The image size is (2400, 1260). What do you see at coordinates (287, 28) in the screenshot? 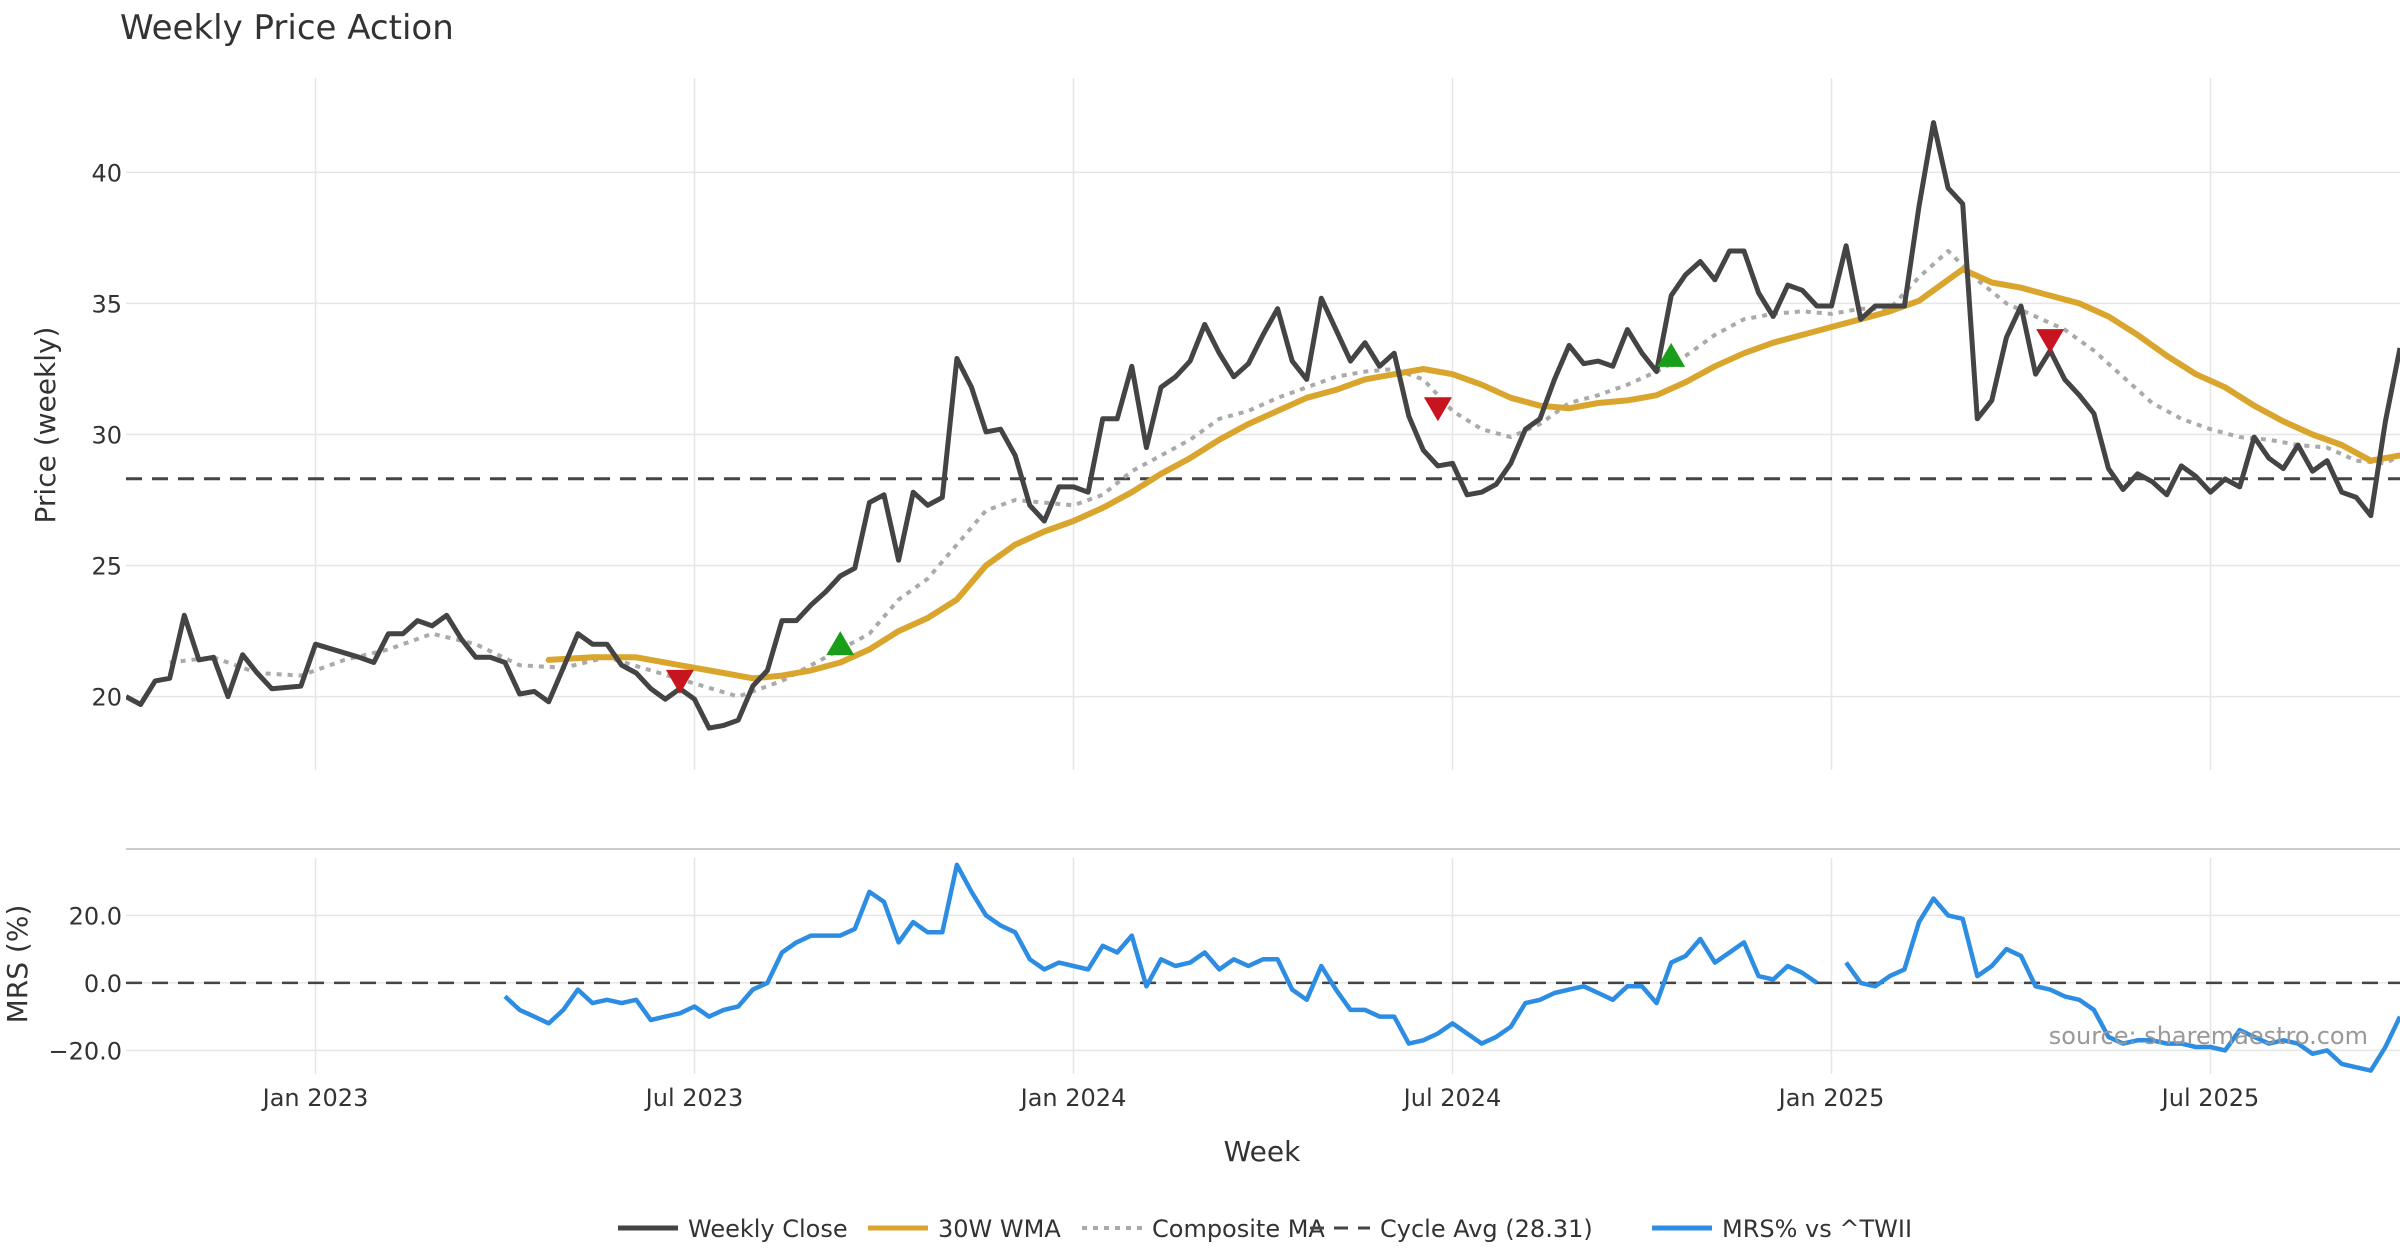
I see `chart-title: Weekly Price Action` at bounding box center [287, 28].